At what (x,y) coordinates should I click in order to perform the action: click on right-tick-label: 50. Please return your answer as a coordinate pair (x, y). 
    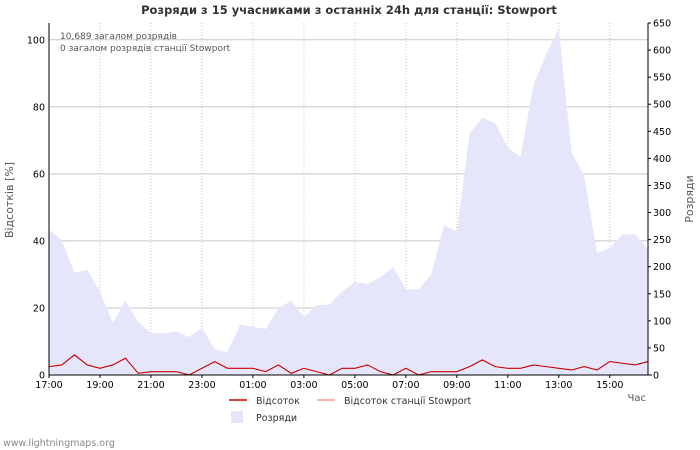
    Looking at the image, I should click on (659, 348).